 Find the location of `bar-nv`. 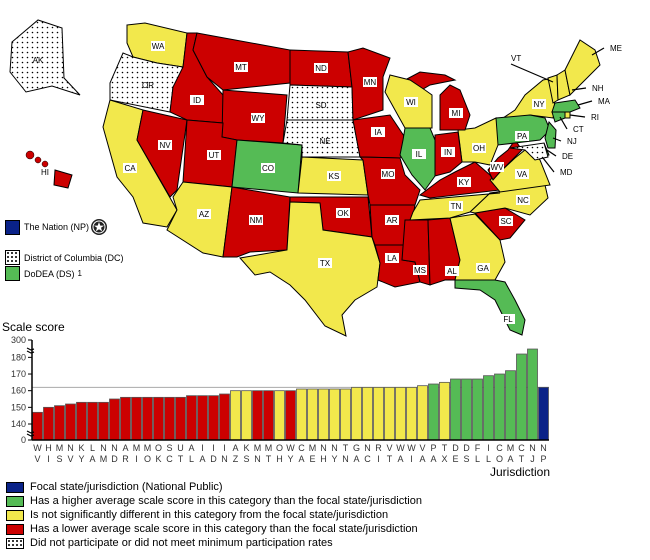

bar-nv is located at coordinates (70, 422).